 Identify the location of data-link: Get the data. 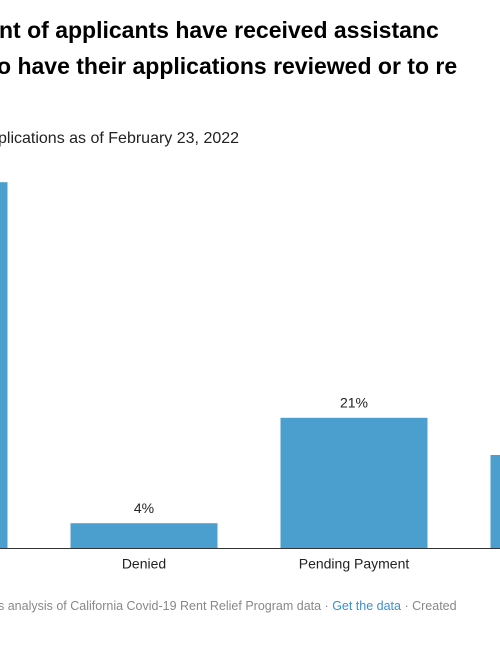
(366, 606).